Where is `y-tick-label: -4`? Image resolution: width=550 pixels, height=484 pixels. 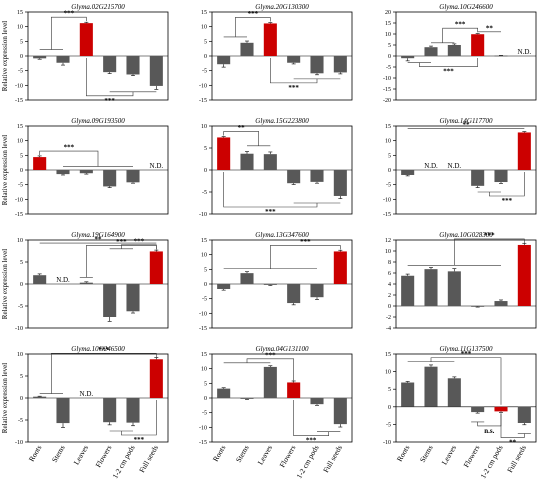 y-tick-label: -4 is located at coordinates (388, 329).